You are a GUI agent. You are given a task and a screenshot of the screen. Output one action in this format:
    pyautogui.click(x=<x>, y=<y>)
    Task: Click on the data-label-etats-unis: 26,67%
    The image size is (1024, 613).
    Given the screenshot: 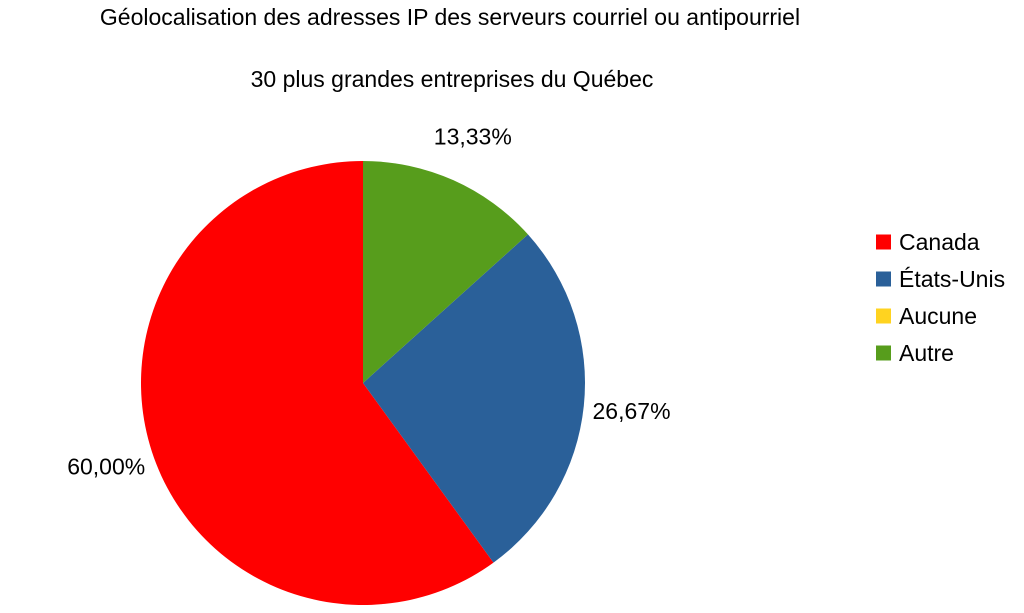 What is the action you would take?
    pyautogui.click(x=632, y=411)
    